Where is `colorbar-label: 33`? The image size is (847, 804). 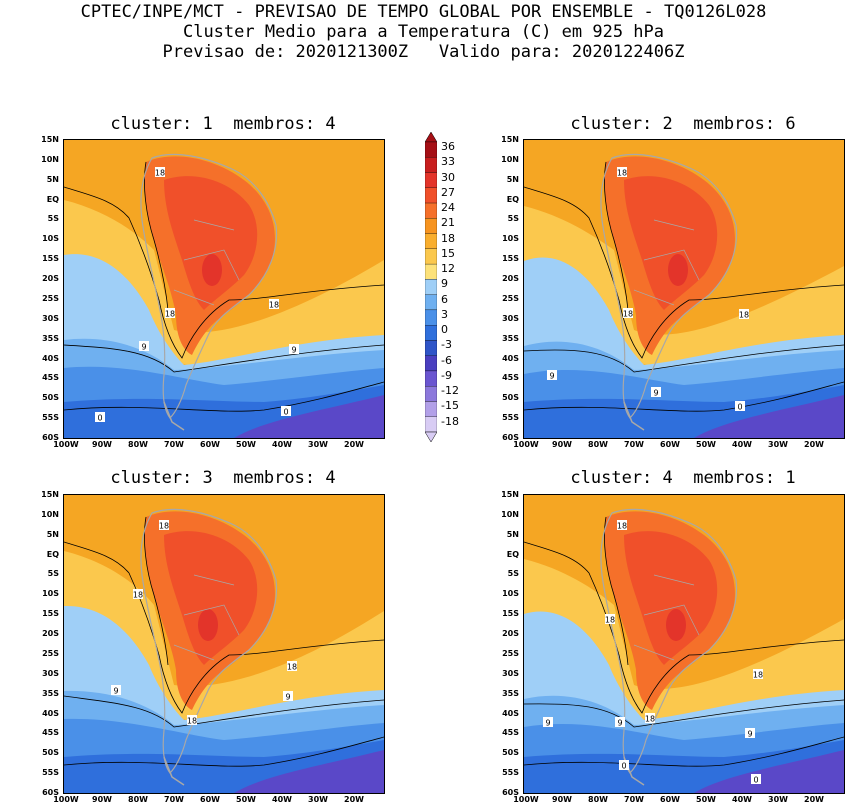 colorbar-label: 33 is located at coordinates (448, 162).